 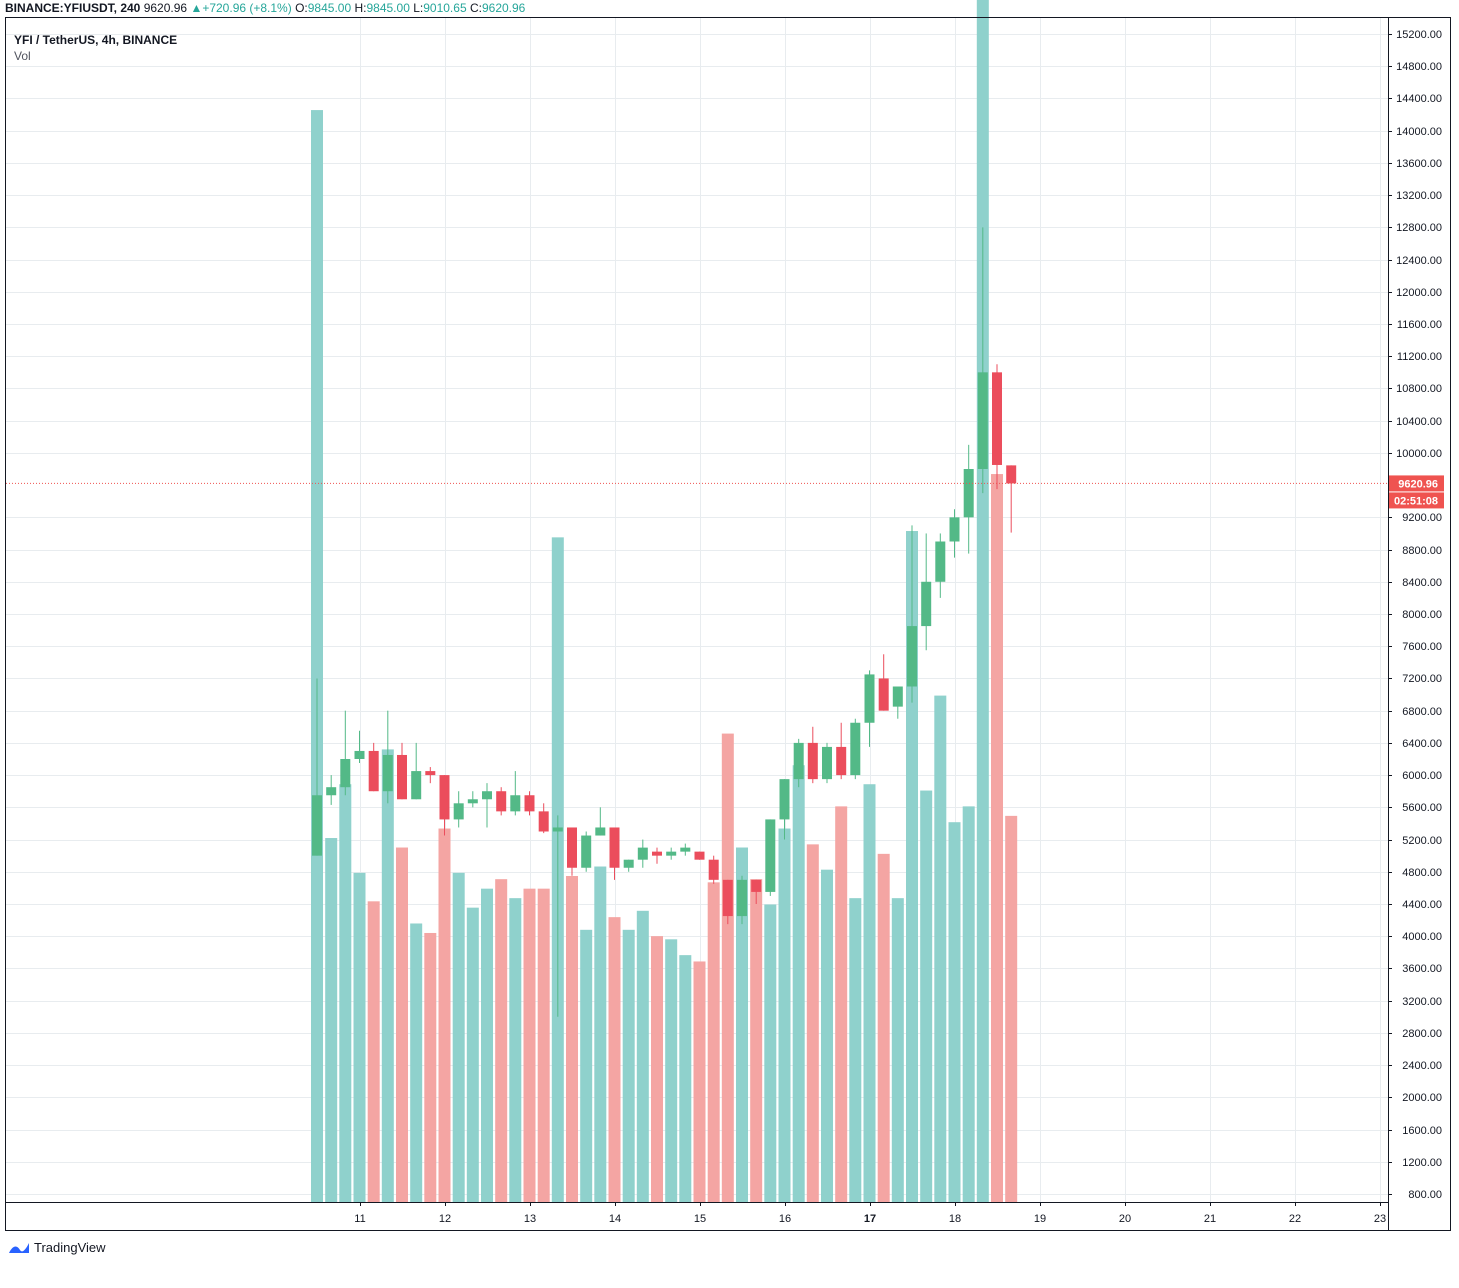 I want to click on time-axis: 11 12 13 14 15 16 17 18 19 20 21 22 23, so click(x=870, y=1213).